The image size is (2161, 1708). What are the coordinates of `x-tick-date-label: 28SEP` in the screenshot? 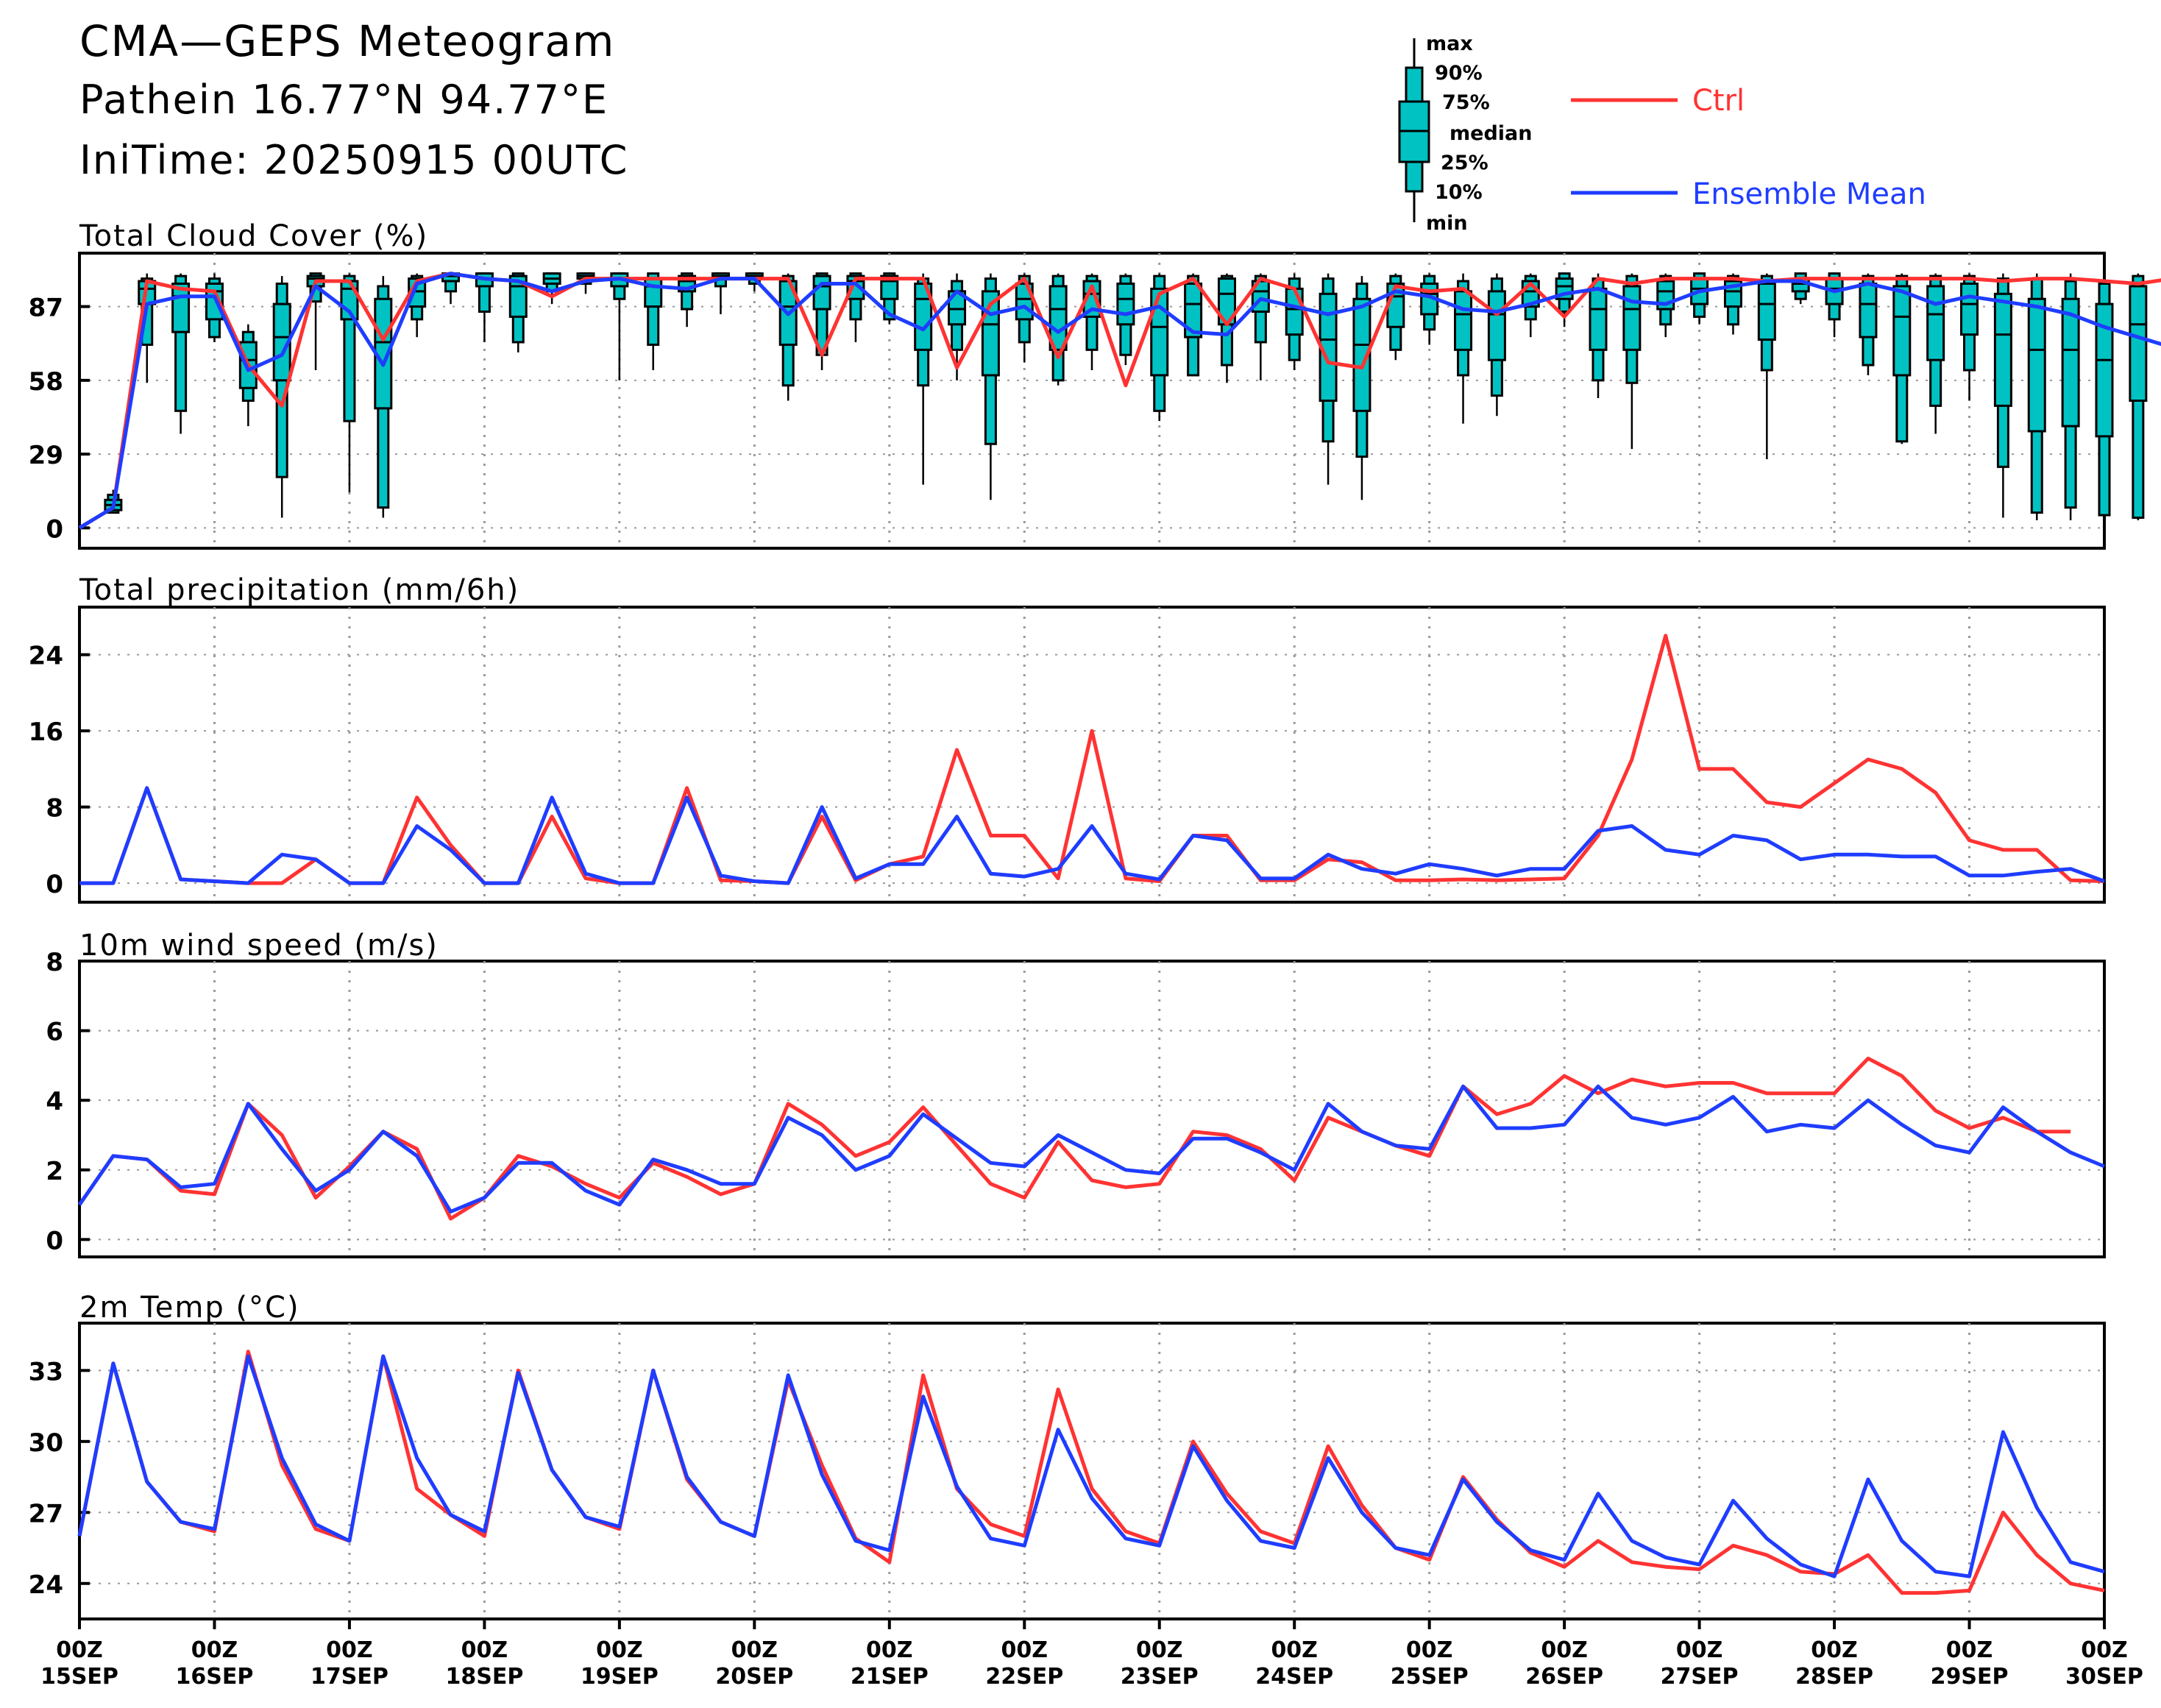 It's located at (1834, 1677).